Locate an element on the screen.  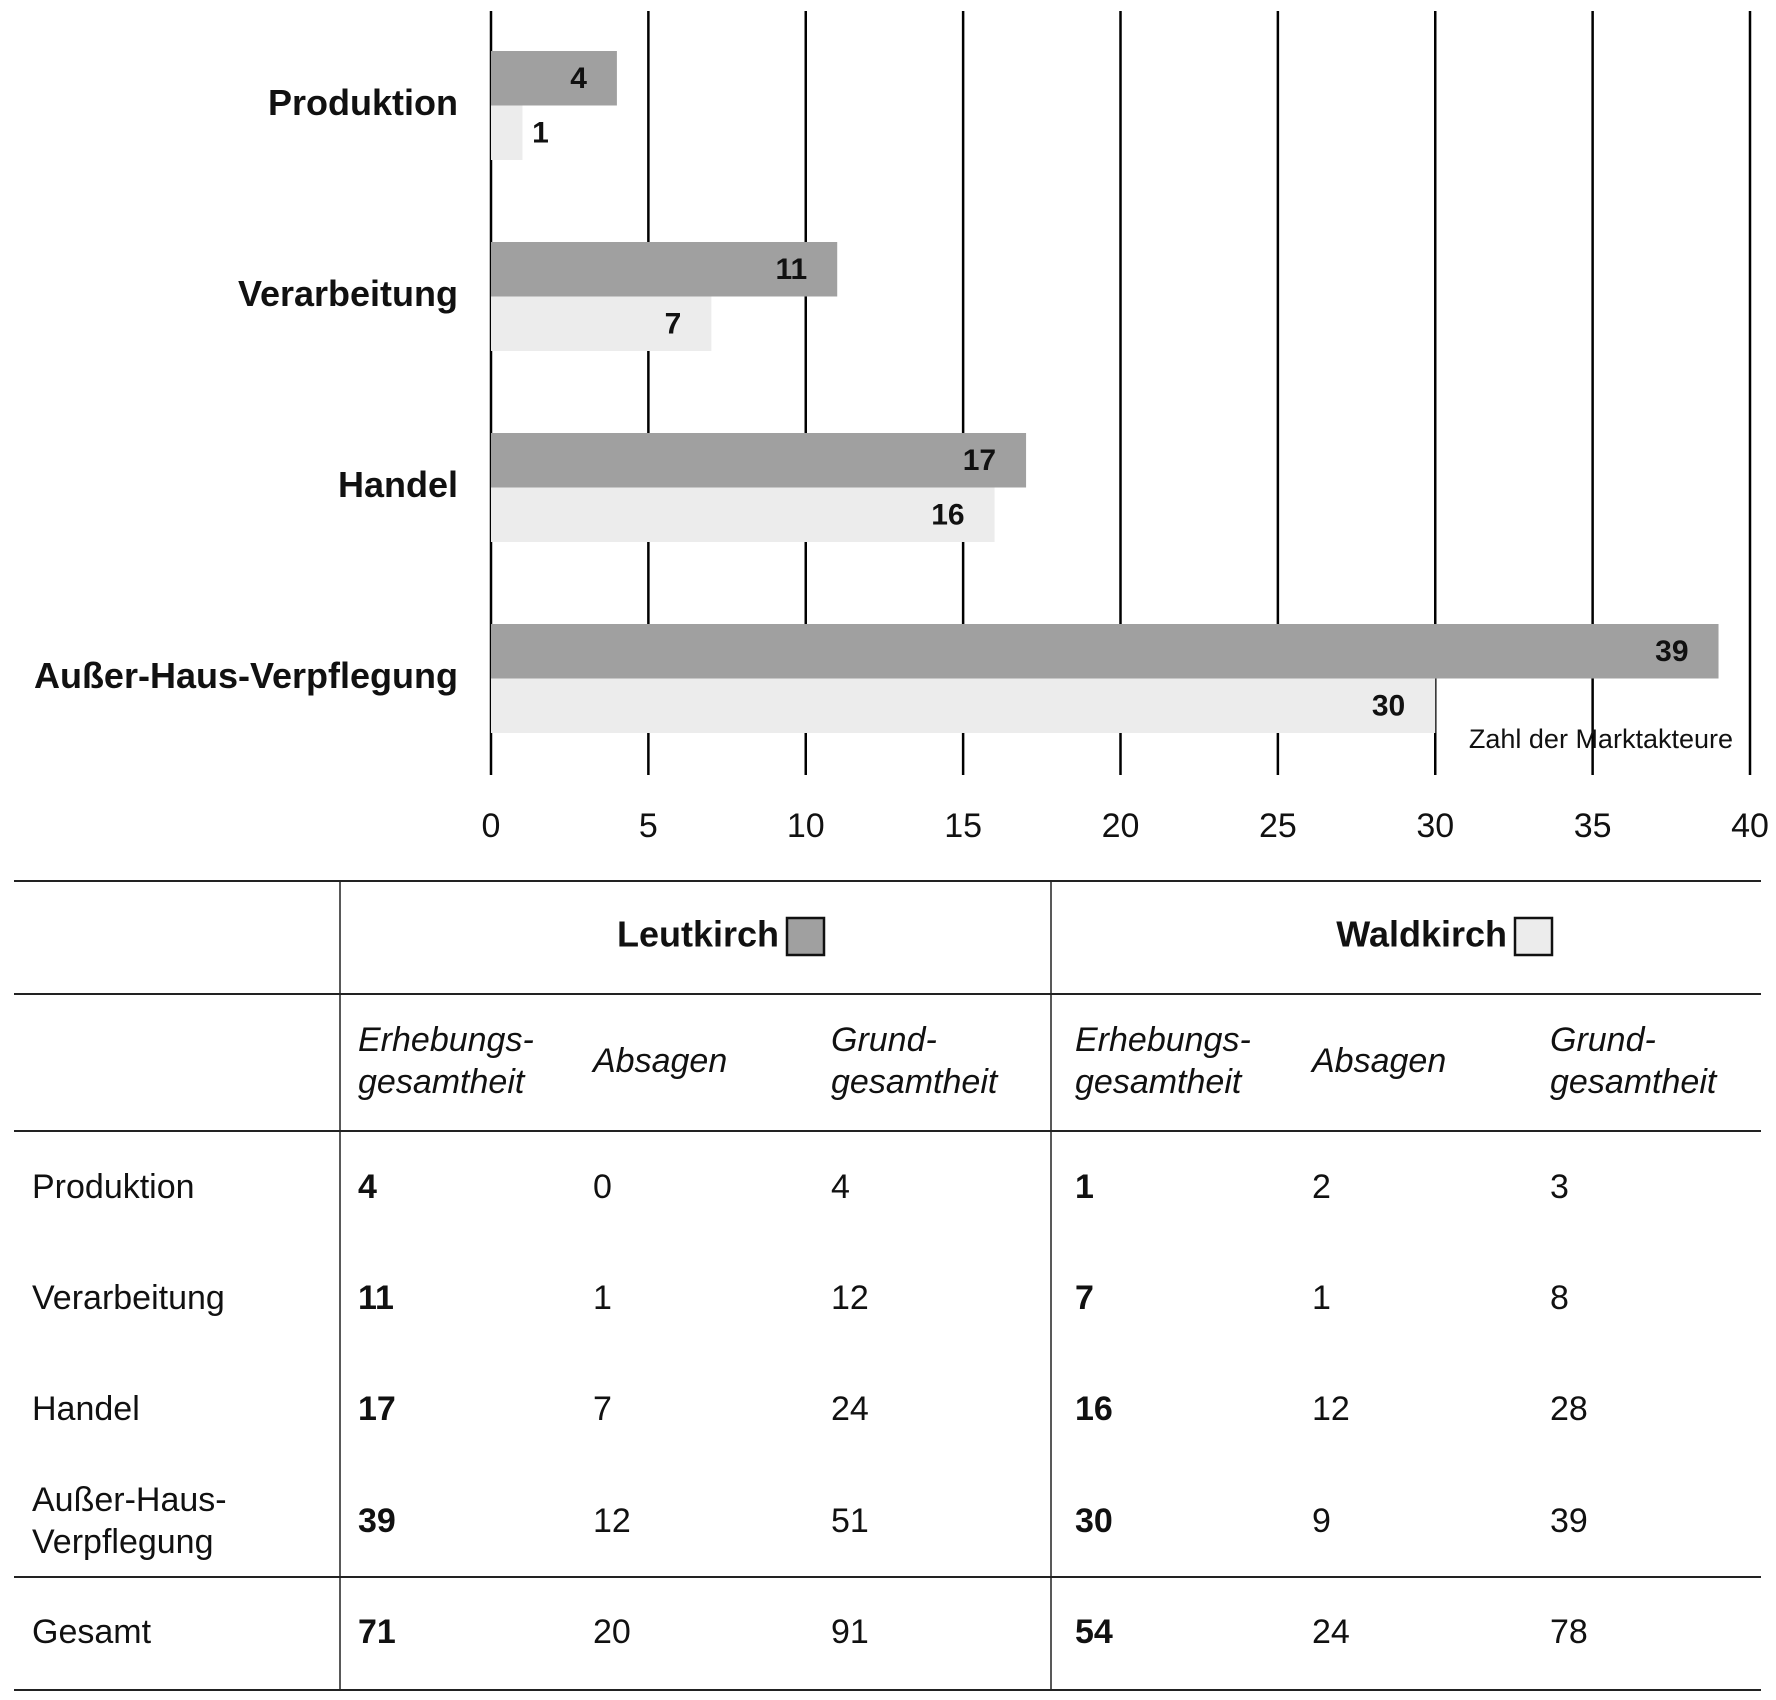
table-cell: 2 is located at coordinates (1321, 1187).